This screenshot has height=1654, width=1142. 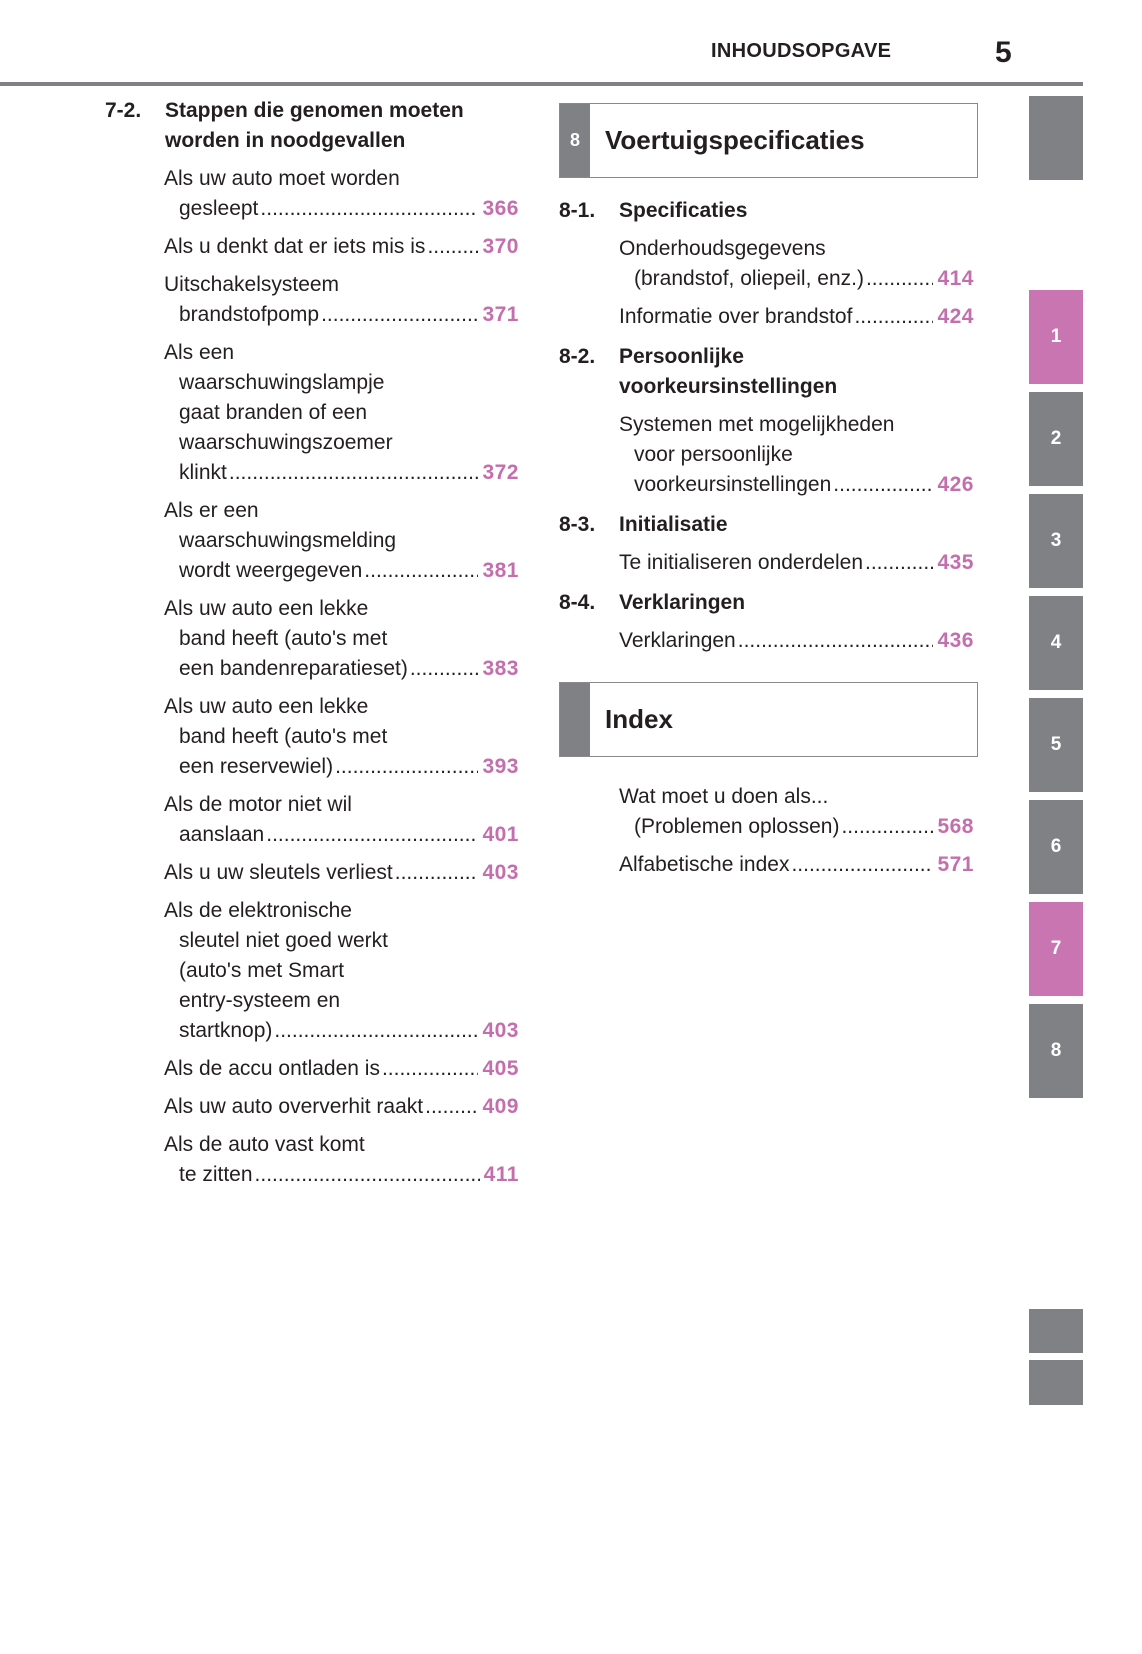 I want to click on tab-chapter-3: 3, so click(x=1056, y=541).